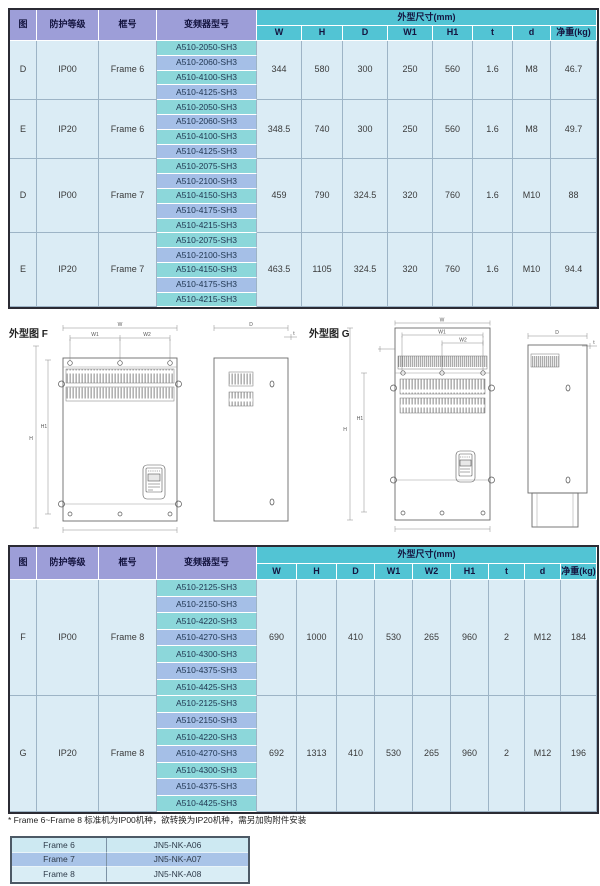  I want to click on table-row: A510-4150-SH3, so click(303, 270).